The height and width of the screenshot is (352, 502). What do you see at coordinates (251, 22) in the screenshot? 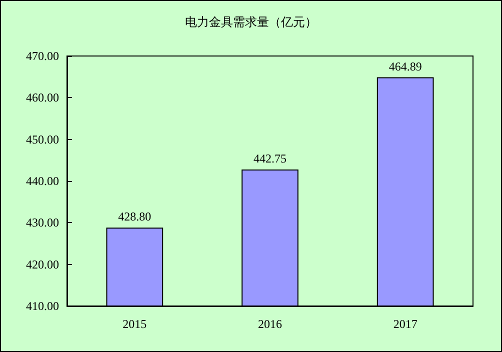
I see `chart-title: 电力金具需求量（亿元）` at bounding box center [251, 22].